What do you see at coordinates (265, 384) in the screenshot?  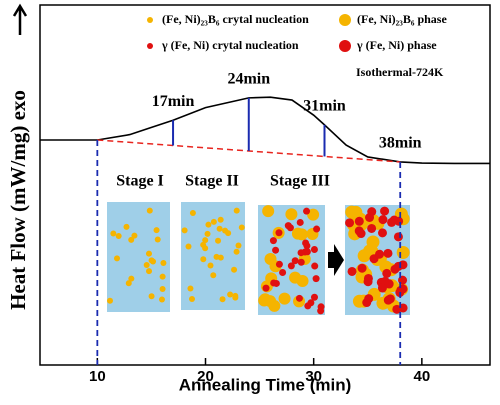 I see `x-axis-label: Annealing Time (min)` at bounding box center [265, 384].